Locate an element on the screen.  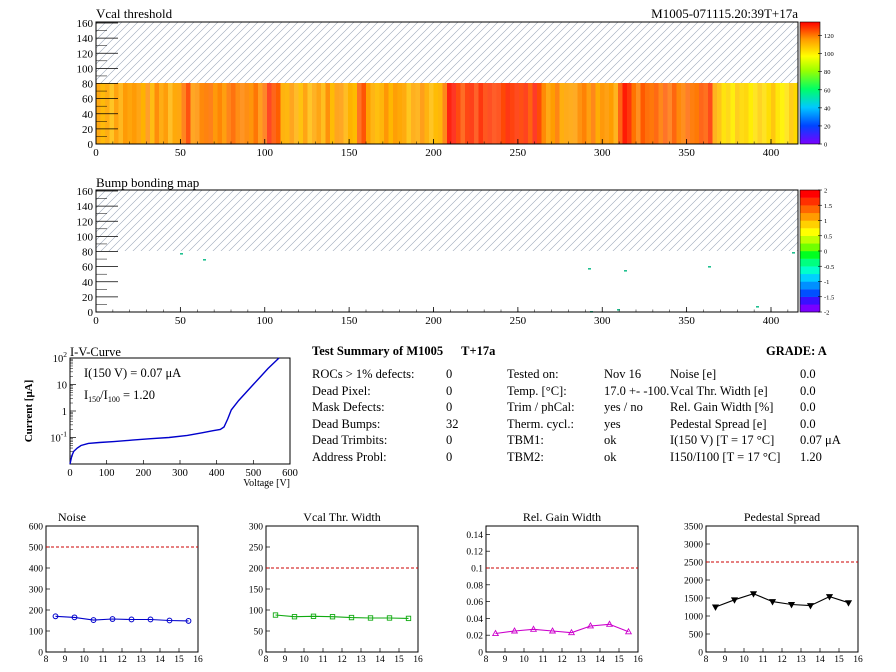
dead-bump-pixel is located at coordinates (618, 310).